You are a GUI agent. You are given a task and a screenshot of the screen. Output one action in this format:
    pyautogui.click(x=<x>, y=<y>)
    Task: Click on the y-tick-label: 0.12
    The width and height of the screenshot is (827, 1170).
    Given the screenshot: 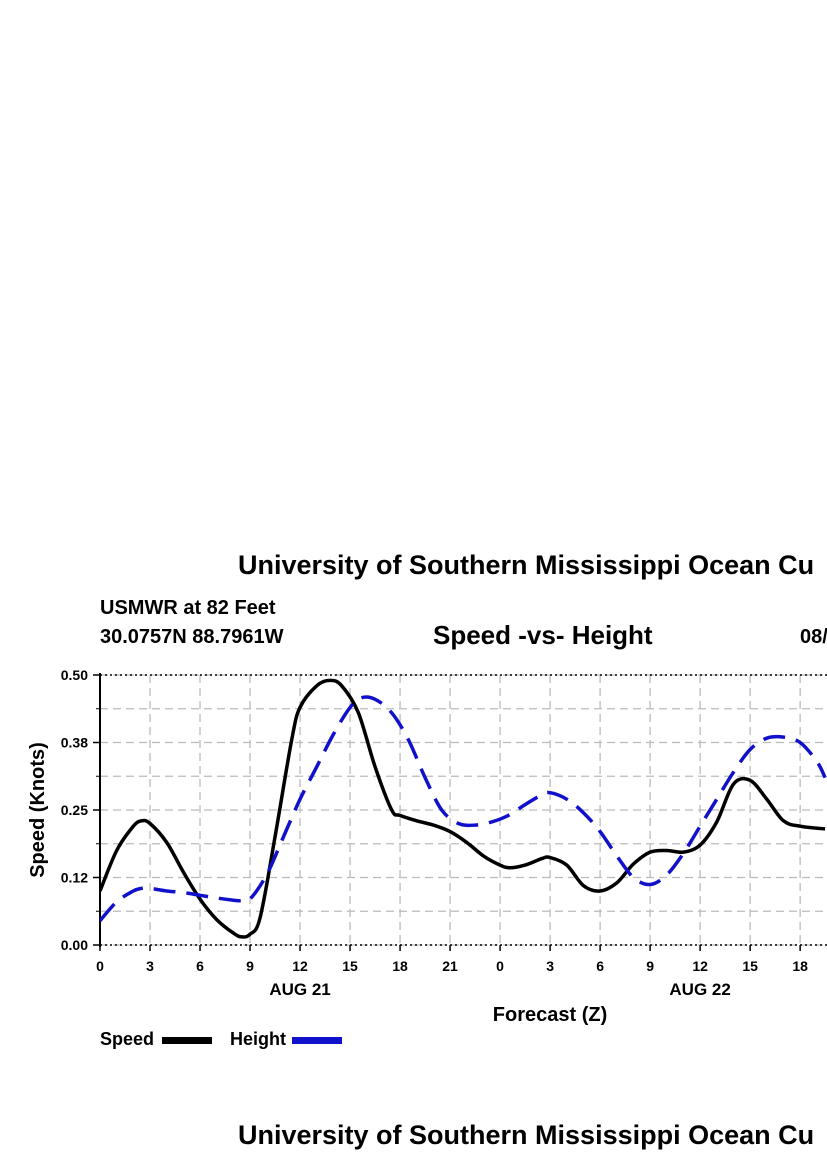 What is the action you would take?
    pyautogui.click(x=74, y=878)
    